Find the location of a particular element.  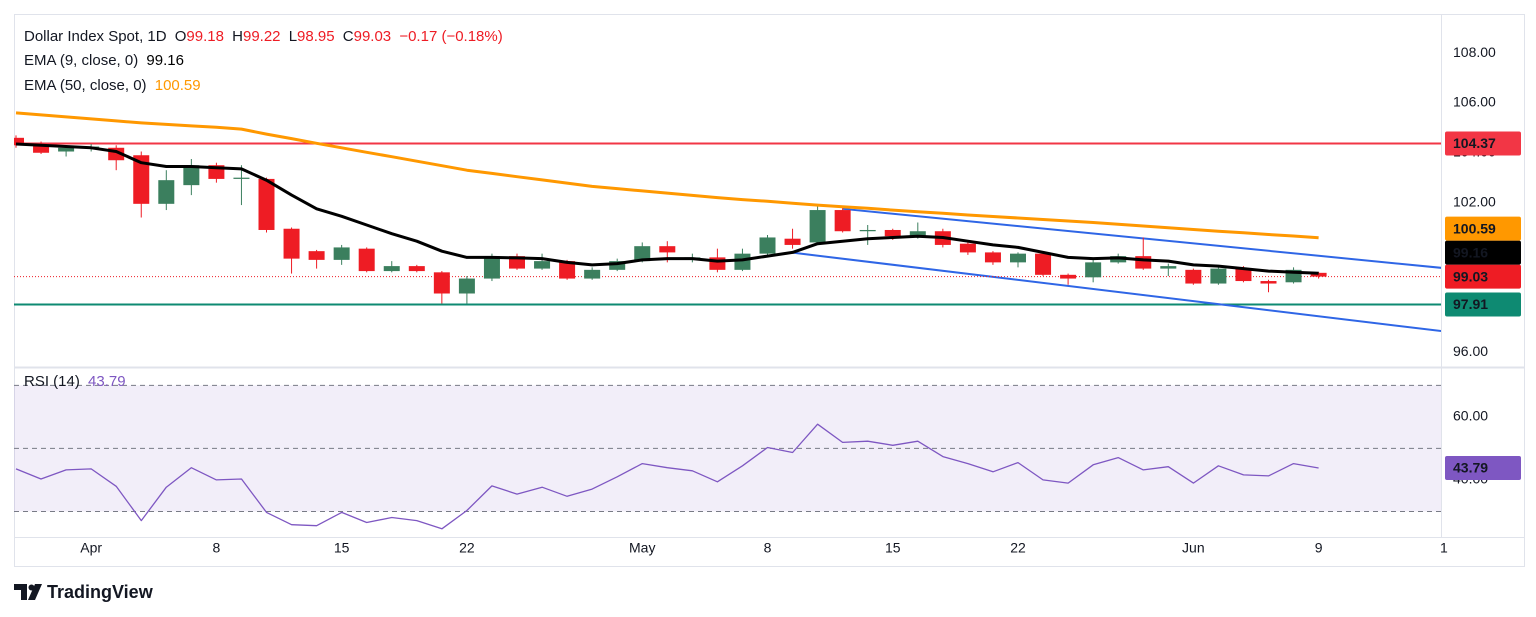

x-tick-label: 1 is located at coordinates (1444, 548).